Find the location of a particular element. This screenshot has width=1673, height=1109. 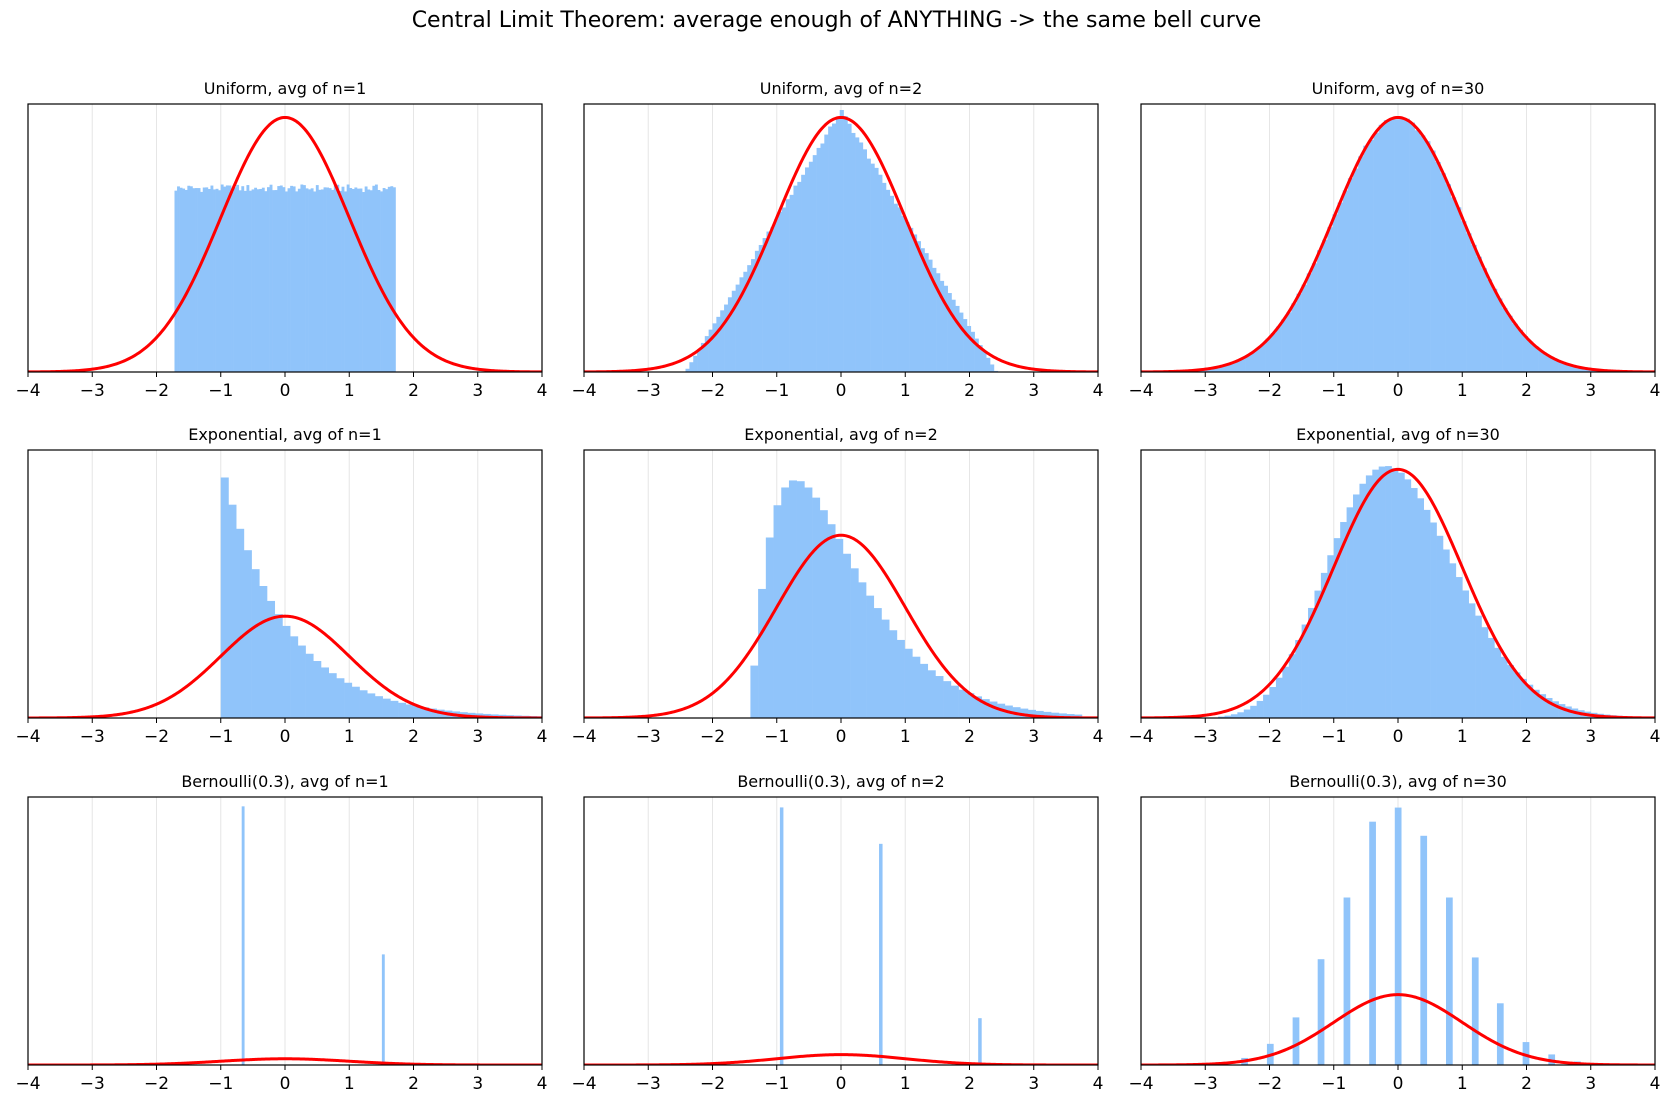

x-tick-label: −2 is located at coordinates (1269, 1084).